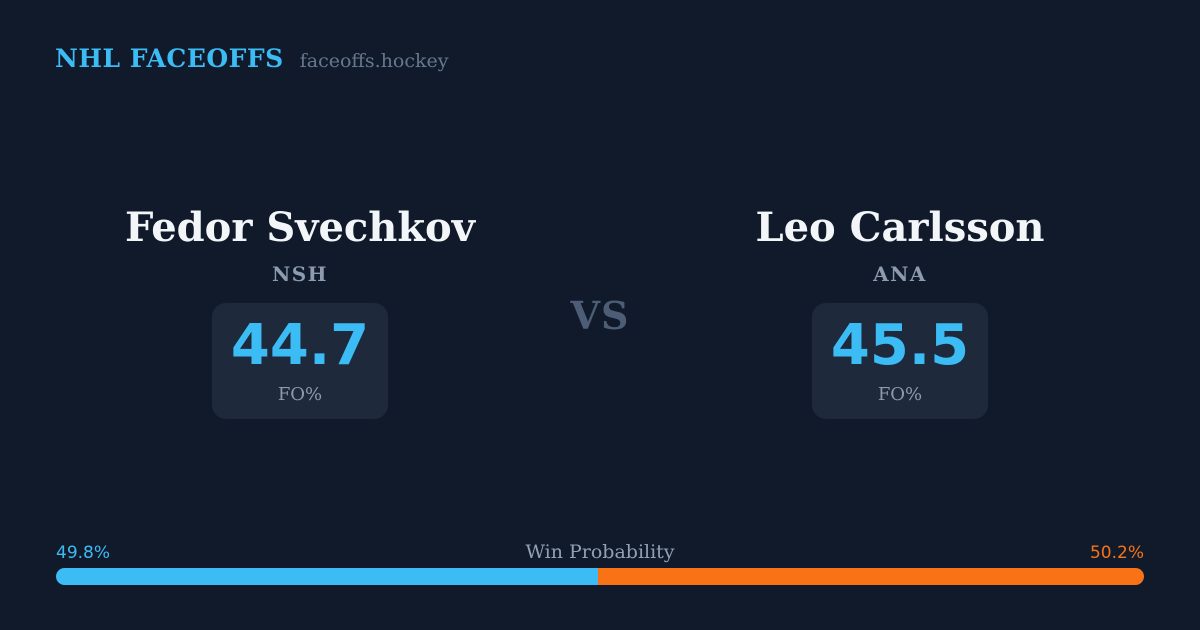 The height and width of the screenshot is (630, 1200). What do you see at coordinates (300, 345) in the screenshot?
I see `stat-value: 44.7` at bounding box center [300, 345].